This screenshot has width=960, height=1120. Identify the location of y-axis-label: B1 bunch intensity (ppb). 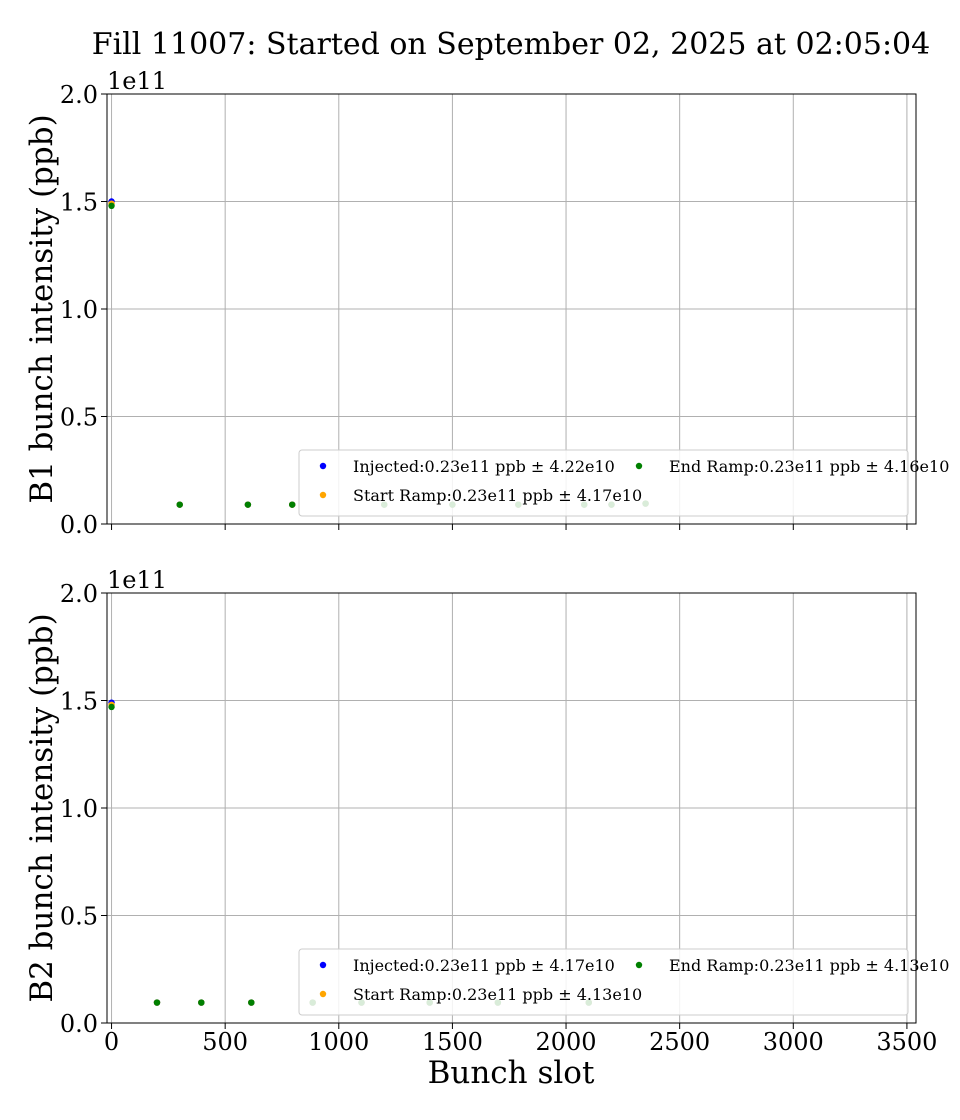
(42, 308).